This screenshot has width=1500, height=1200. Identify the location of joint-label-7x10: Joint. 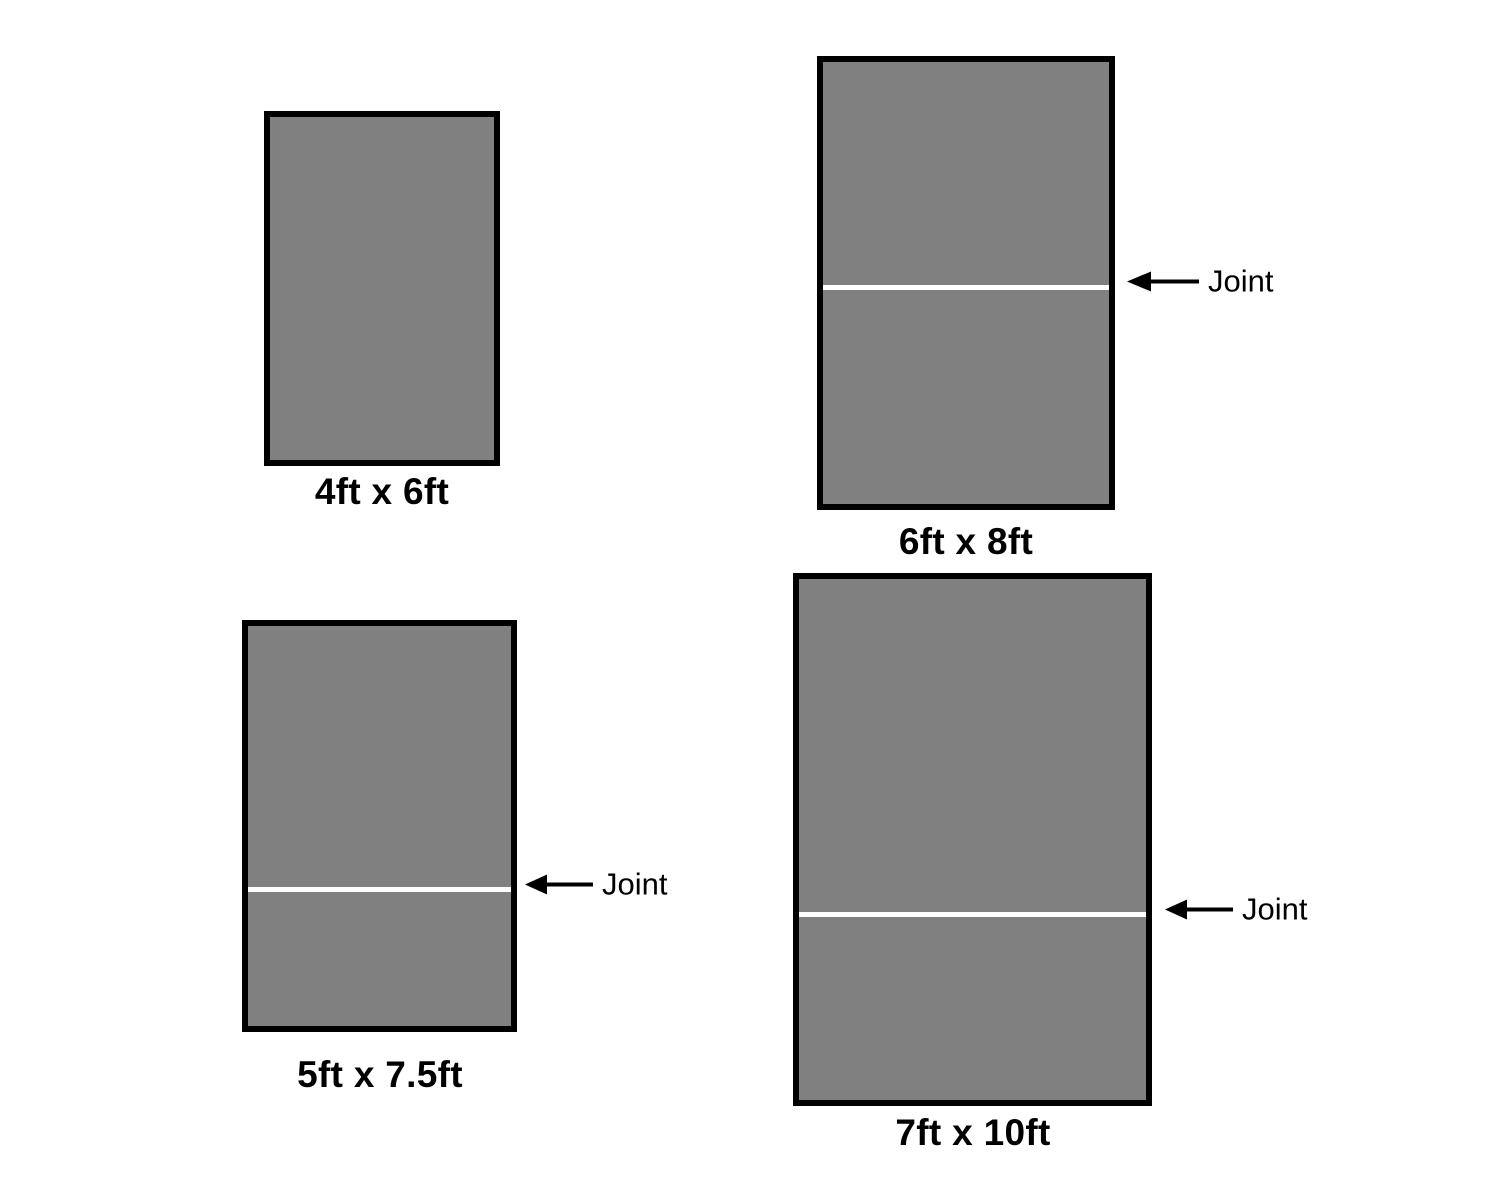
(1275, 909).